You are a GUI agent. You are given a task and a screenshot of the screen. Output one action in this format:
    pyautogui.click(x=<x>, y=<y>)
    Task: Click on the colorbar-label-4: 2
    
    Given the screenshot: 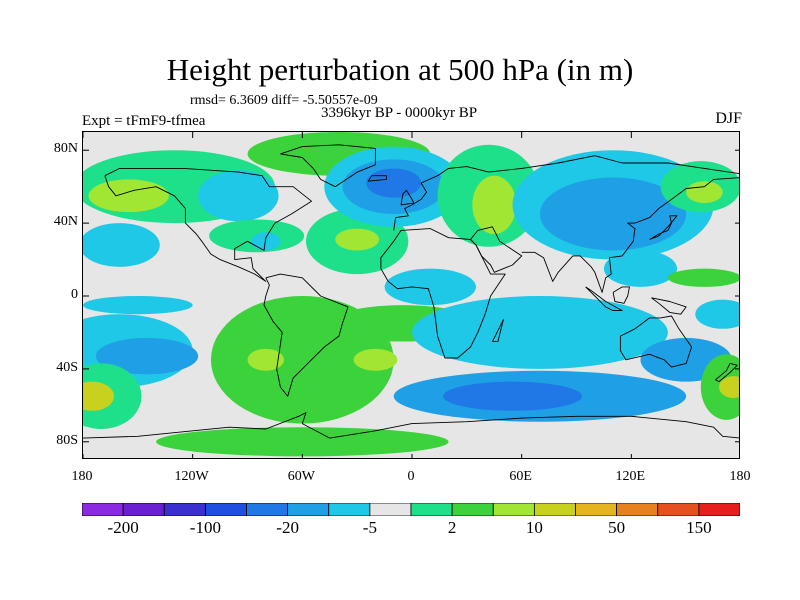 What is the action you would take?
    pyautogui.click(x=452, y=527)
    